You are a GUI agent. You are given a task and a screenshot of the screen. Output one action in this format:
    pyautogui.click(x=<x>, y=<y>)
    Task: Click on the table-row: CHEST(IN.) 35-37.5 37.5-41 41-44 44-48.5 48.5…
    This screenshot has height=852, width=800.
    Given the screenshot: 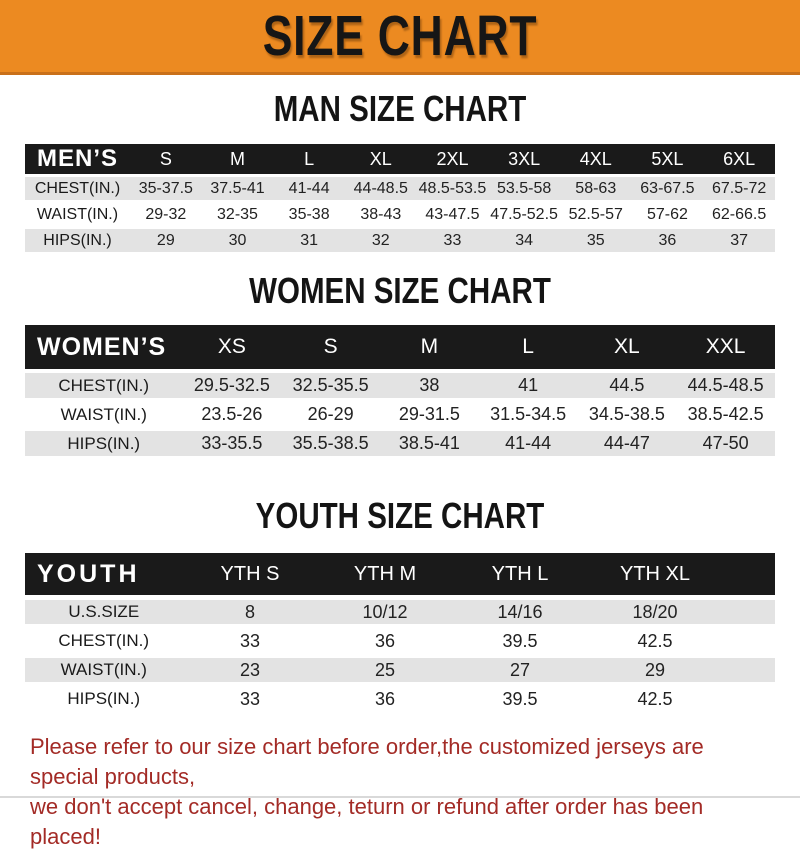 What is the action you would take?
    pyautogui.click(x=400, y=188)
    